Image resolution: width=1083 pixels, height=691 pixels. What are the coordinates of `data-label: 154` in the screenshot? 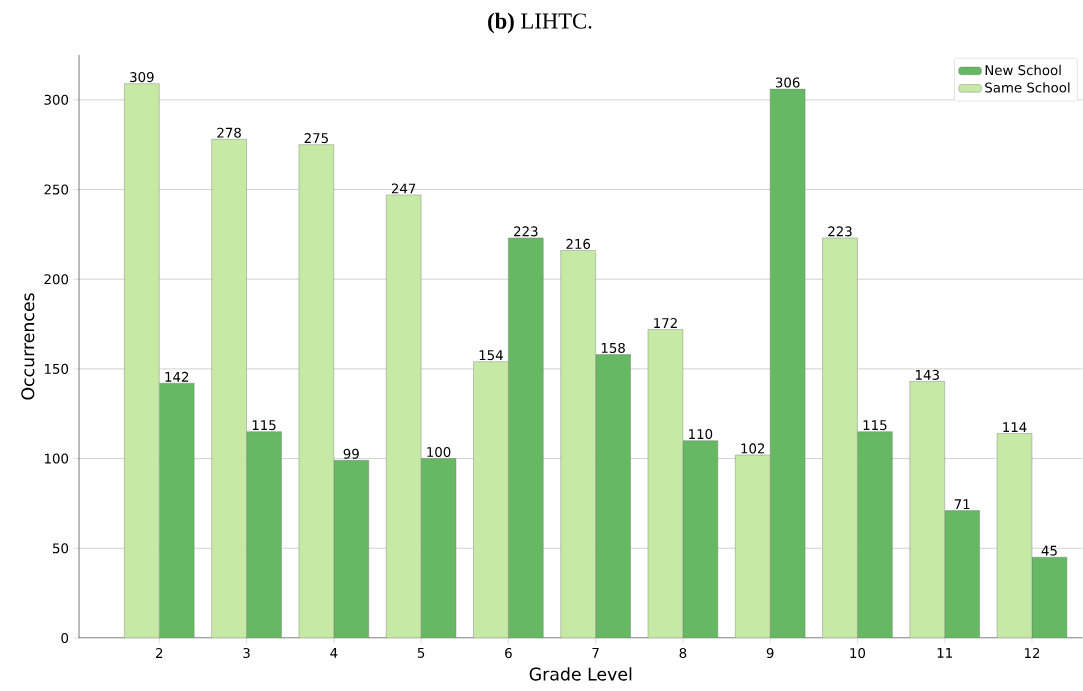 It's located at (491, 355).